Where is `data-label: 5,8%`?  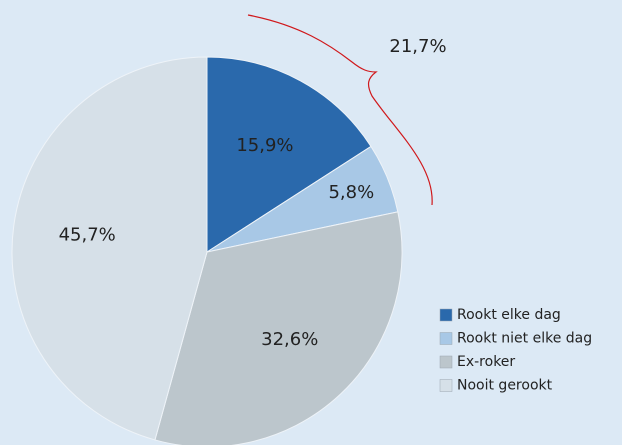
data-label: 5,8% is located at coordinates (351, 192).